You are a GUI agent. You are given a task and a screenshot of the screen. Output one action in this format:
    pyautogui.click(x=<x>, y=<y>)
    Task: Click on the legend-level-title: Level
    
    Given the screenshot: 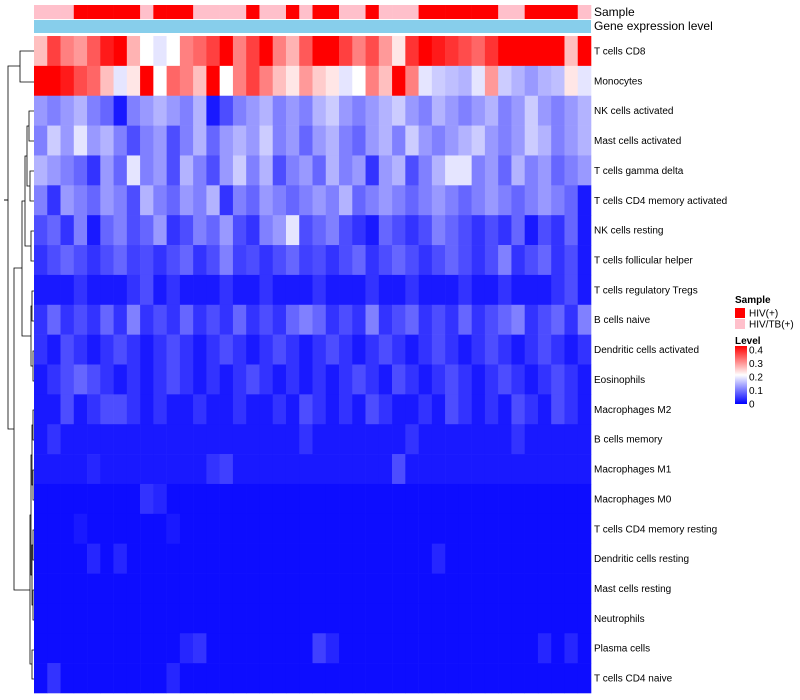 What is the action you would take?
    pyautogui.click(x=748, y=341)
    